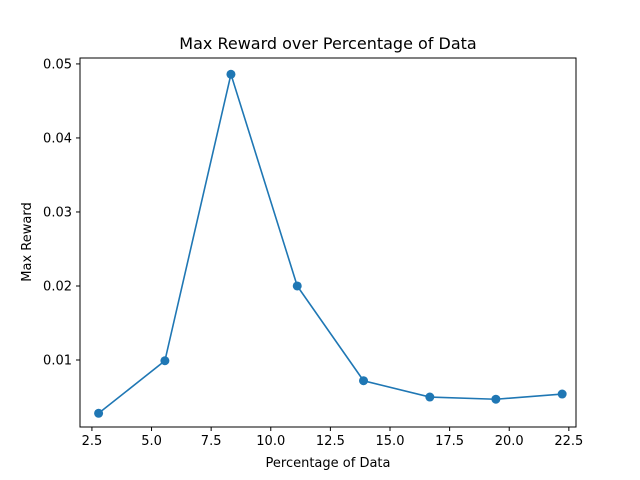  I want to click on x-axis-label: Percentage of Data, so click(328, 463).